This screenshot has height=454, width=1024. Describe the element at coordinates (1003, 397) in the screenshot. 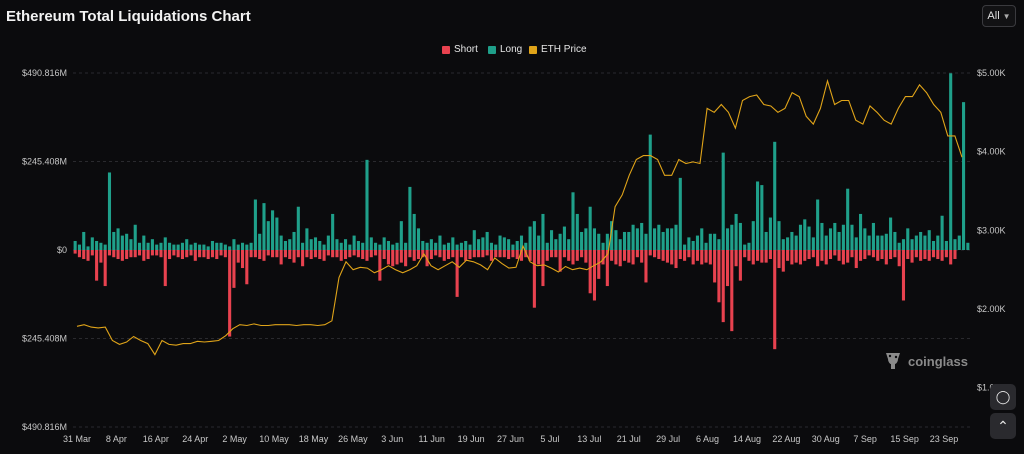

I see `screenshot-button: ◯` at that location.